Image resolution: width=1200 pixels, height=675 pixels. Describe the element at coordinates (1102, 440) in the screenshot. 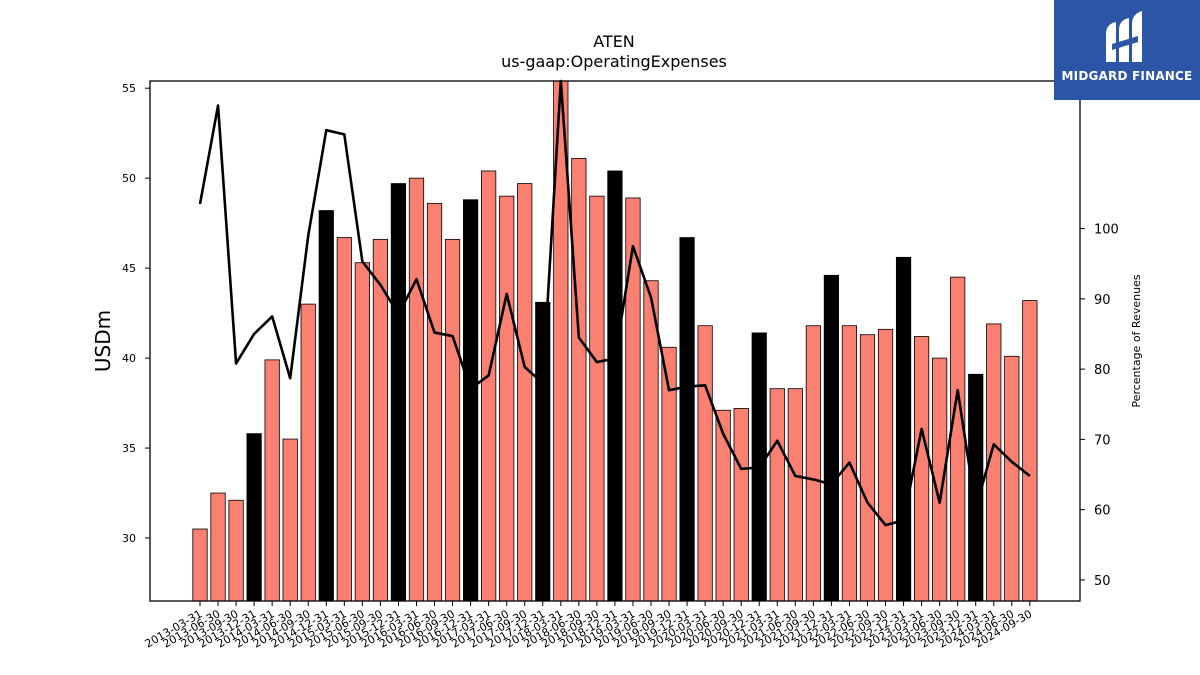

I see `right-tick-label: 70` at that location.